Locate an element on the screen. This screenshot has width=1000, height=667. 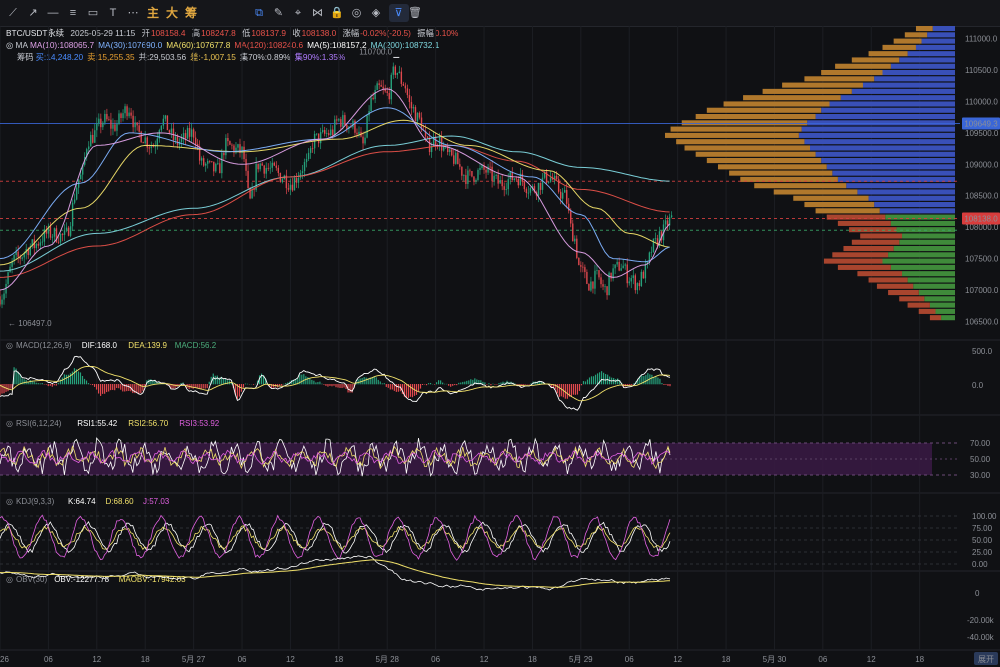
symbol-label: BTC/USDT永续 is located at coordinates (35, 33).